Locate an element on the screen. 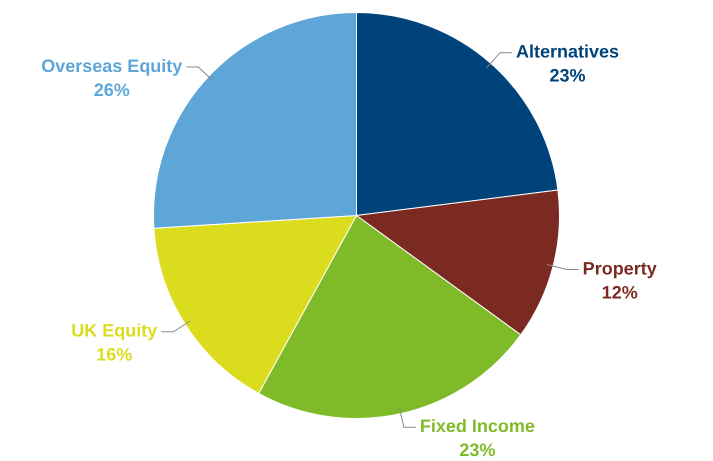 This screenshot has width=713, height=461. slice-label: Alternatives is located at coordinates (568, 52).